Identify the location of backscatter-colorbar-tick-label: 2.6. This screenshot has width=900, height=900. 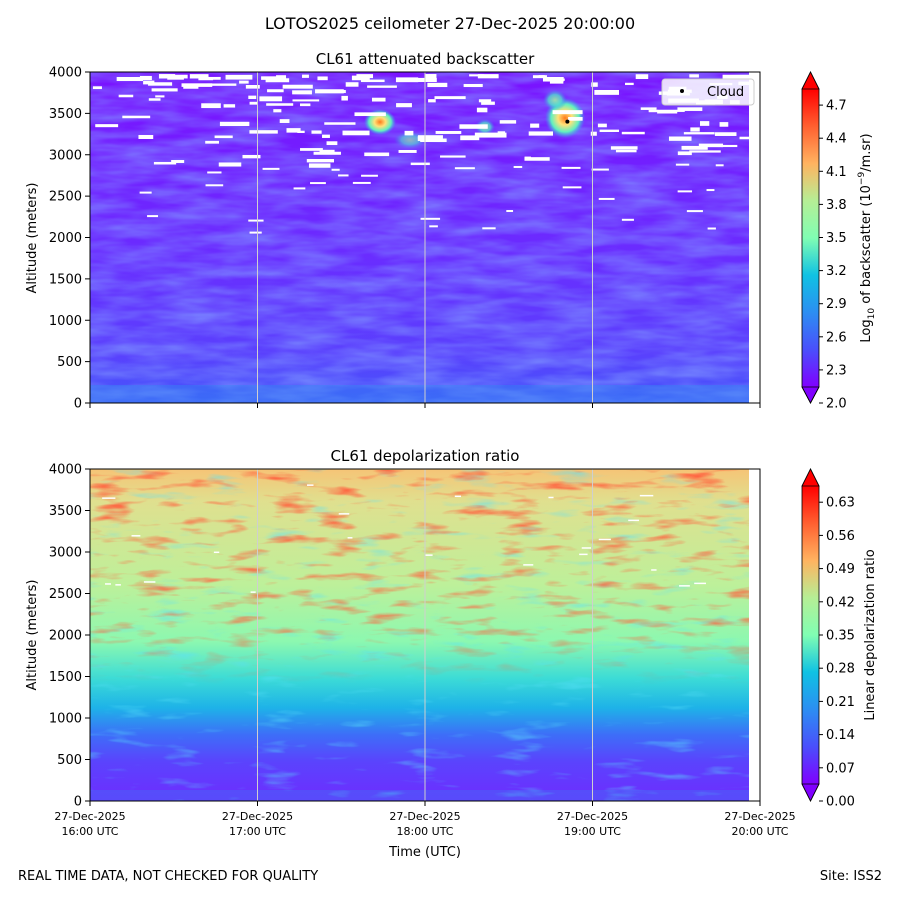
(836, 337).